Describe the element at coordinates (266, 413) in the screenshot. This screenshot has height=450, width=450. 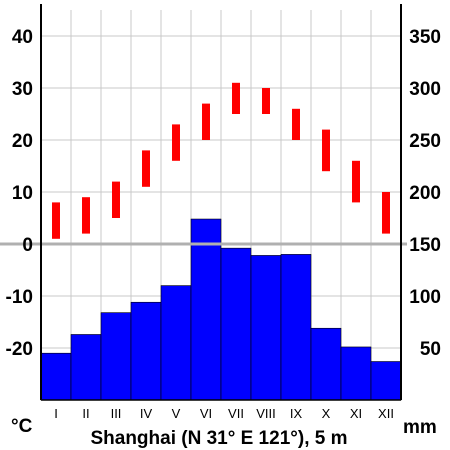
I see `month-label-VIII: VIII` at that location.